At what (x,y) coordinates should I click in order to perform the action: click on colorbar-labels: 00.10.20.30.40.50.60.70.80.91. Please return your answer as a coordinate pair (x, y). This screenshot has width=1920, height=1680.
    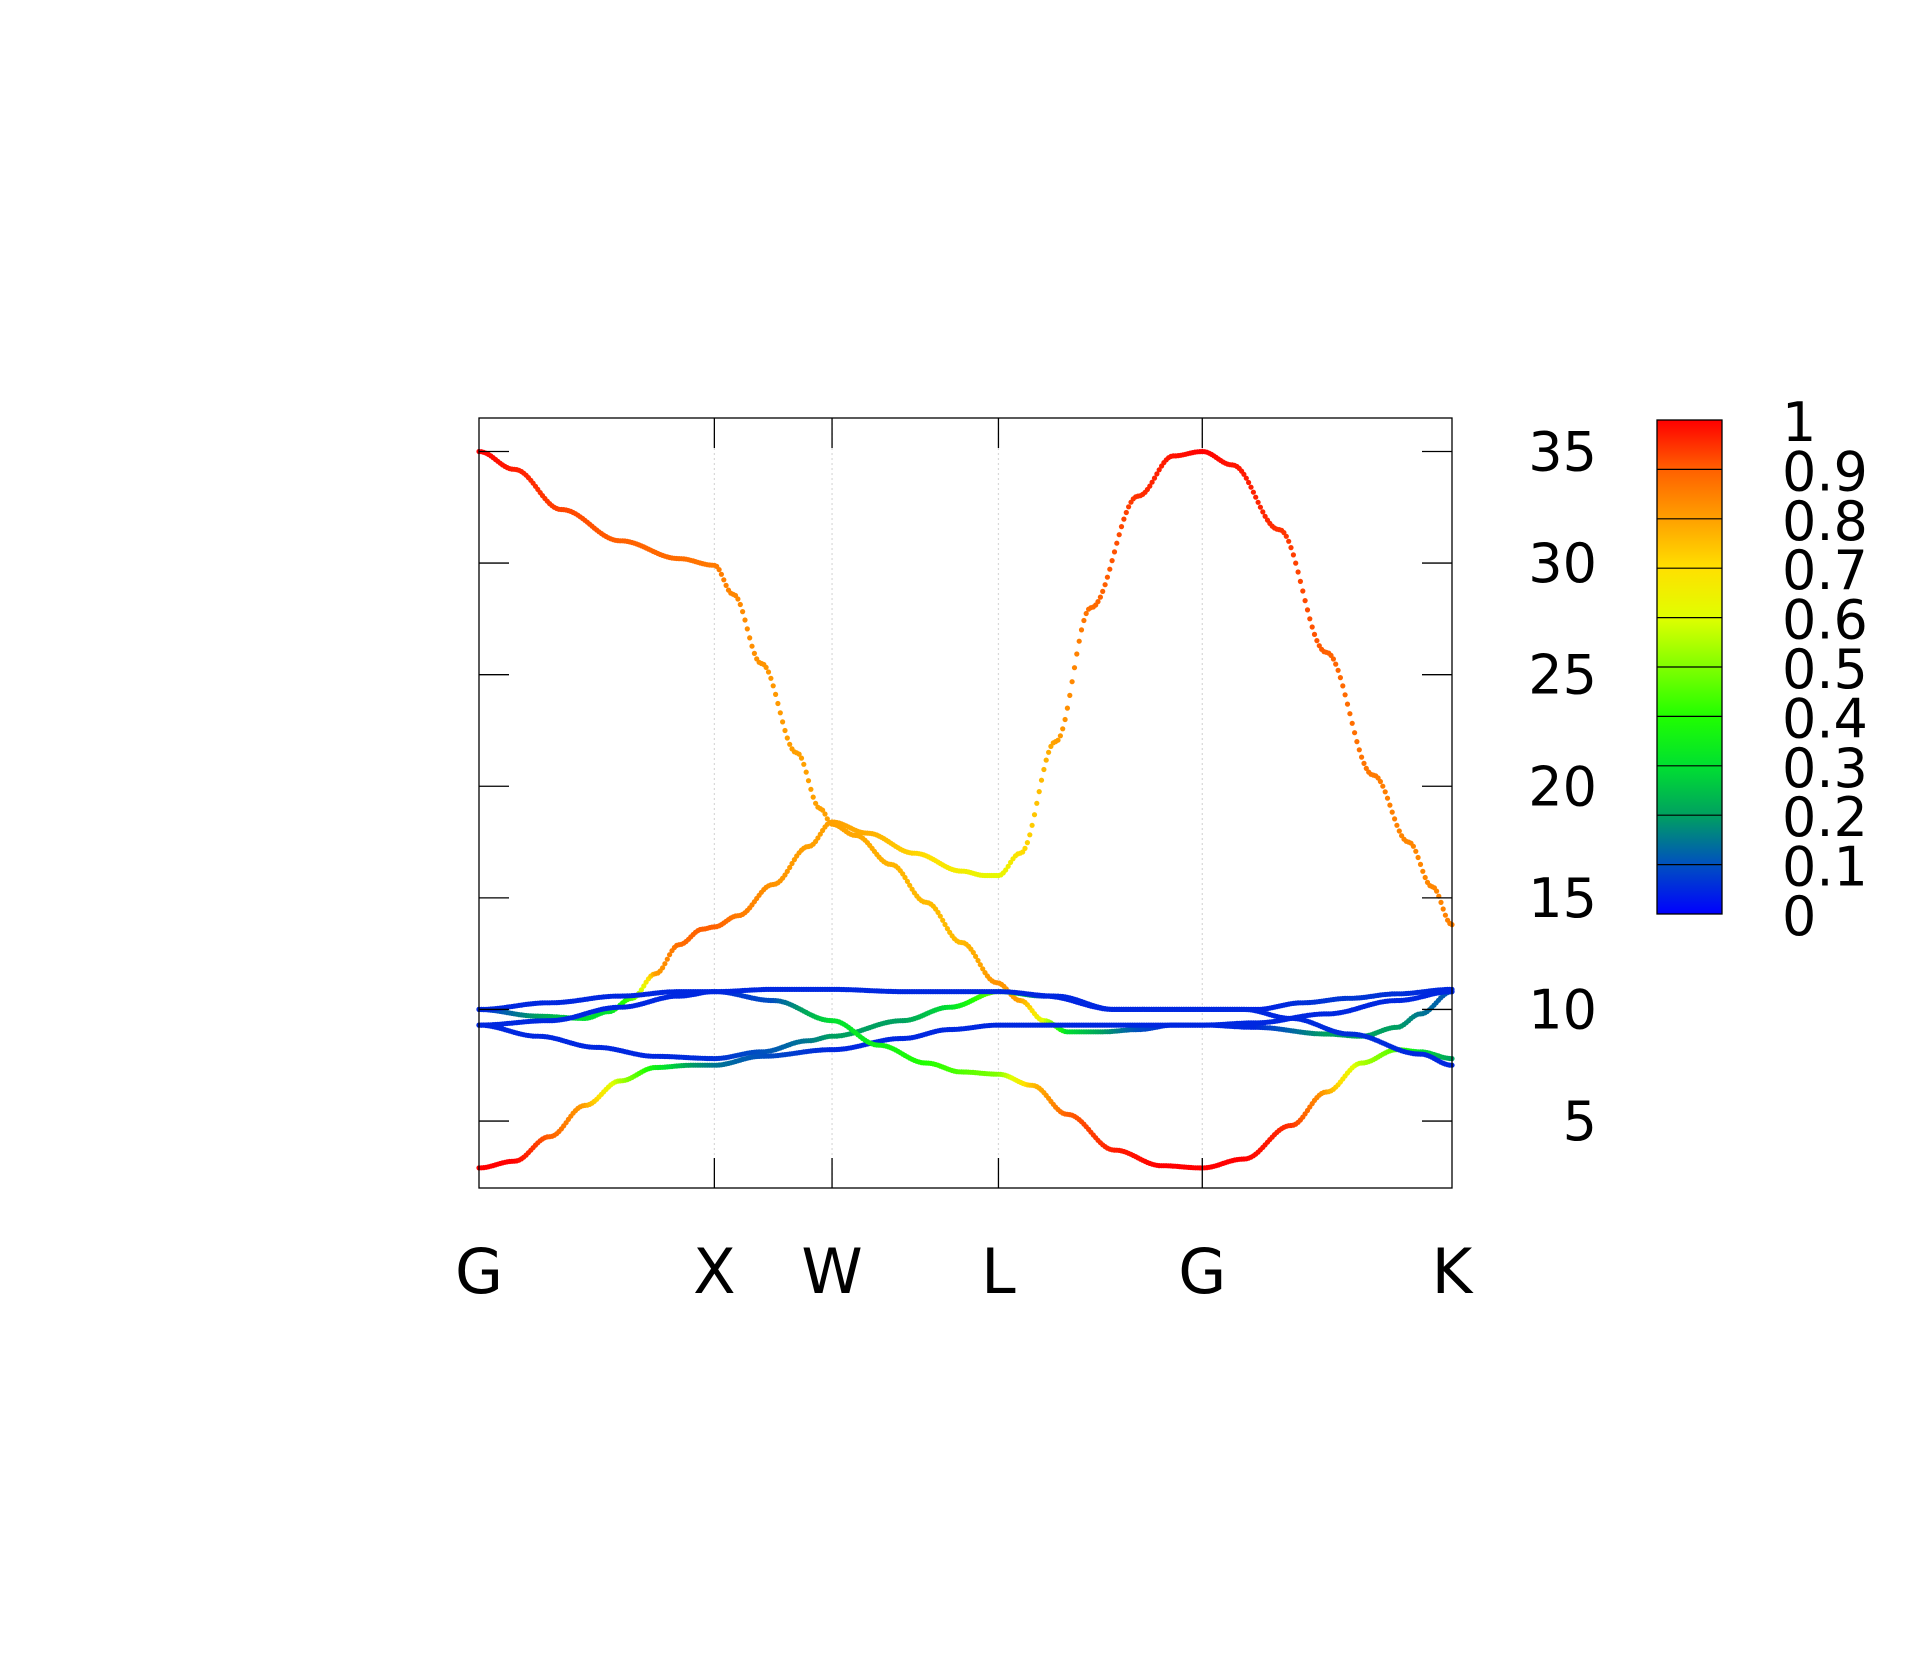
    Looking at the image, I should click on (1825, 669).